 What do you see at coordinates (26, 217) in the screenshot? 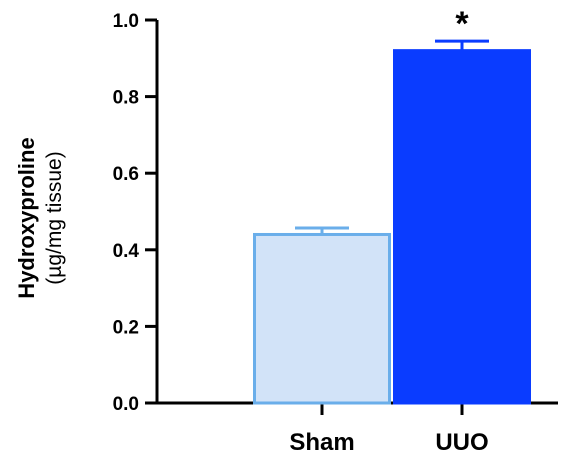
I see `y-axis-title: Hydroxyproline` at bounding box center [26, 217].